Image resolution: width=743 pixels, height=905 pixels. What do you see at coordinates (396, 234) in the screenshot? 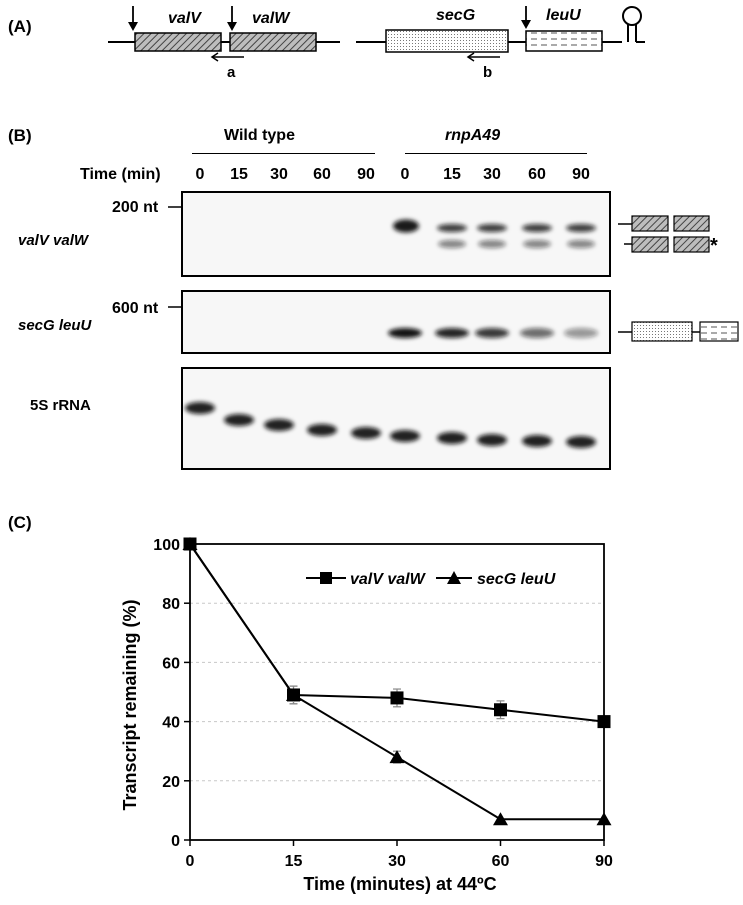
I see `blot-valV-valW` at bounding box center [396, 234].